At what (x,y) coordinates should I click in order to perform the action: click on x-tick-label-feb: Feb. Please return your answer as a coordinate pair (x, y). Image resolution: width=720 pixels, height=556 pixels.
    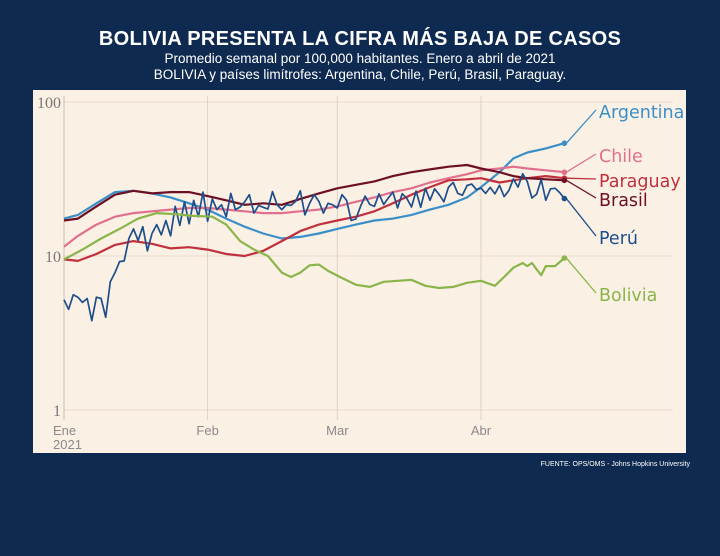
    Looking at the image, I should click on (207, 430).